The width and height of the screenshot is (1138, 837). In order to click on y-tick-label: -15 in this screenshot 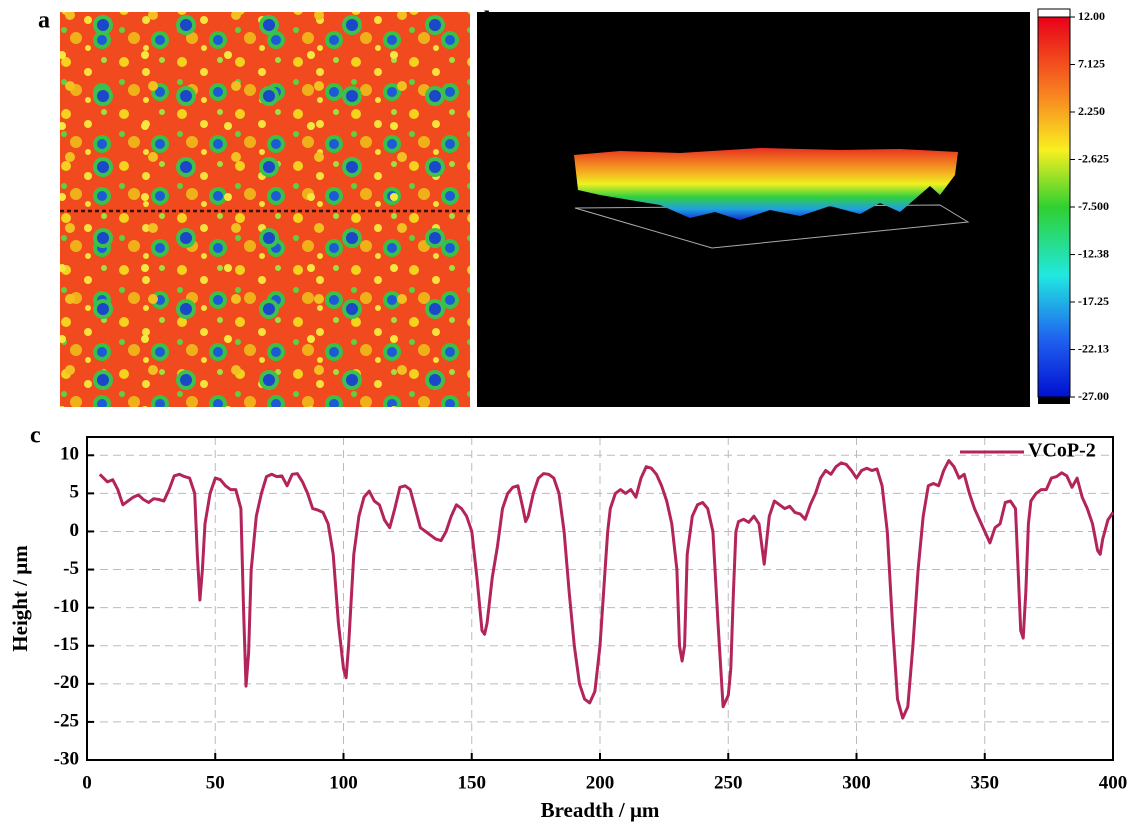, I will do `click(66, 644)`.